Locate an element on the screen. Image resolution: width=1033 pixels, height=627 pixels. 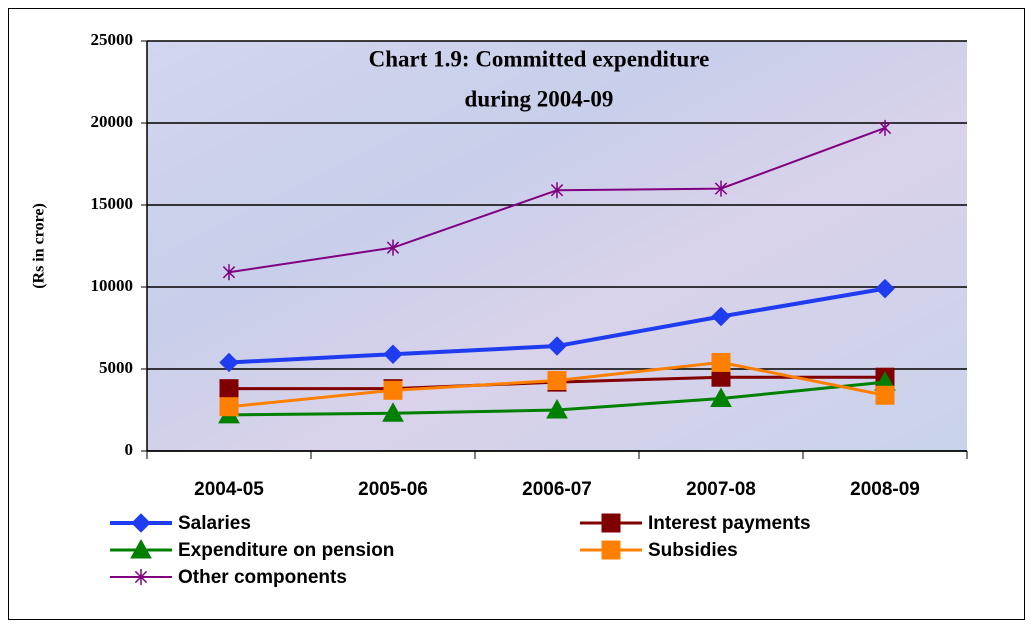
x-tick-label: 2007-08 is located at coordinates (721, 489).